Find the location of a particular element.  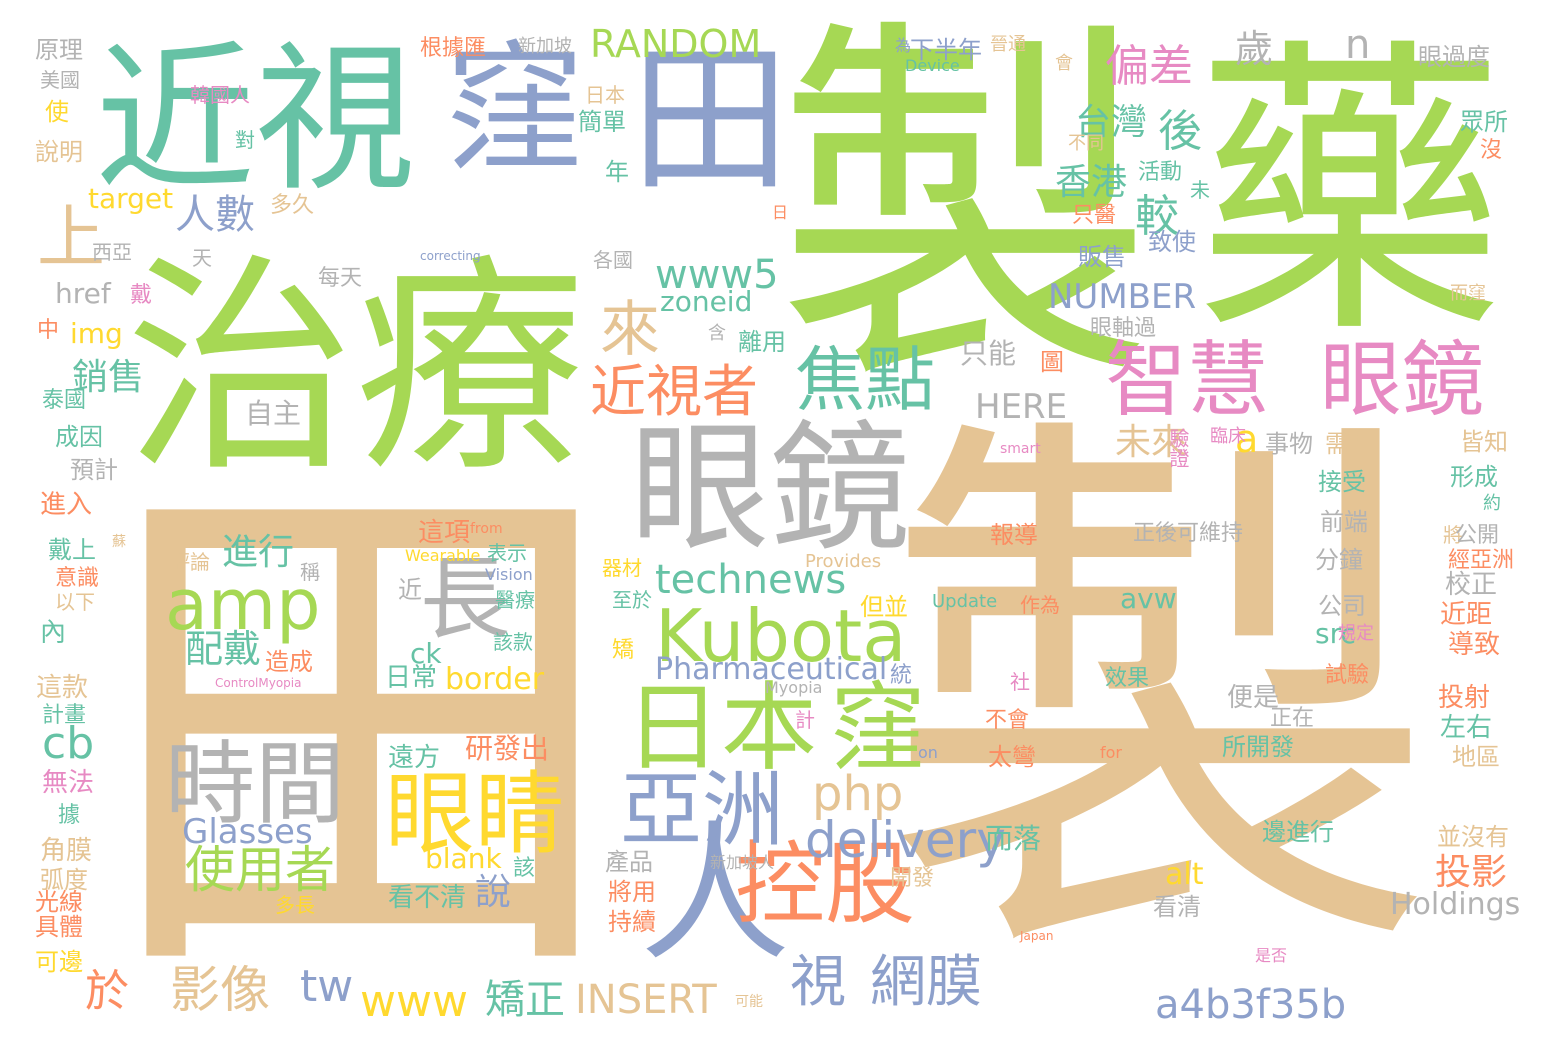

cloud-word: 左右 is located at coordinates (1466, 728).